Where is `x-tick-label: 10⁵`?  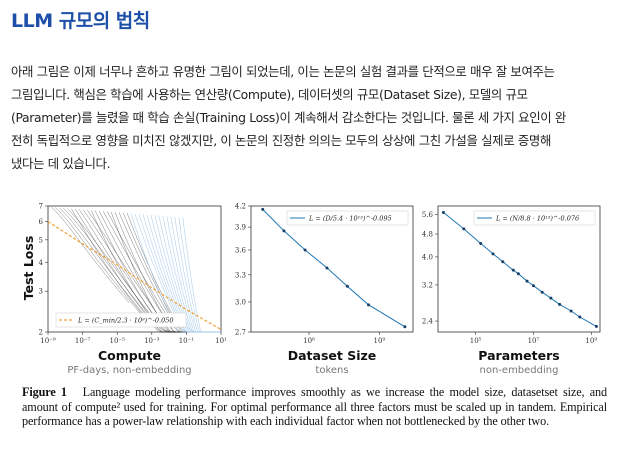
x-tick-label: 10⁵ is located at coordinates (476, 341).